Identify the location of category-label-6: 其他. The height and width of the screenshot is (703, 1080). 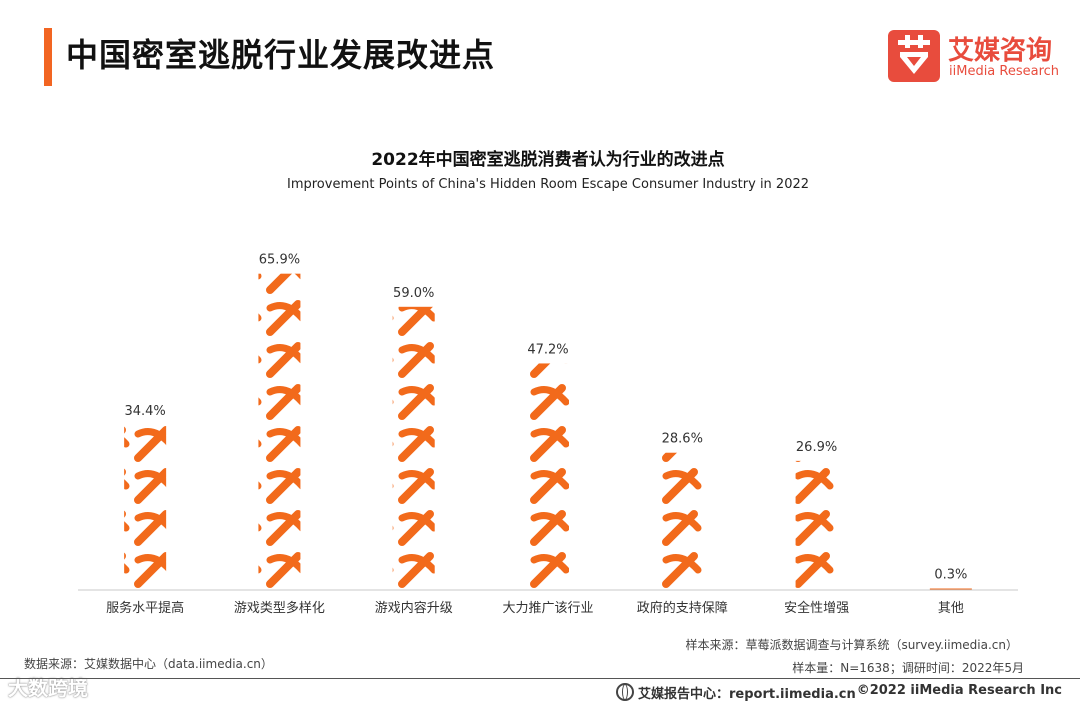
(951, 608).